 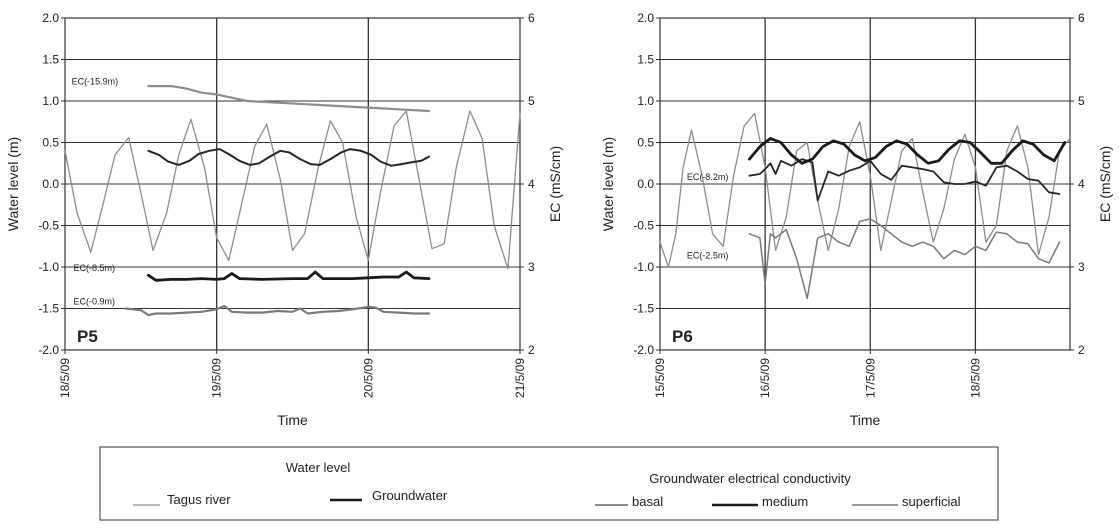 I want to click on chart-0-y2tick-label: 2, so click(x=531, y=350).